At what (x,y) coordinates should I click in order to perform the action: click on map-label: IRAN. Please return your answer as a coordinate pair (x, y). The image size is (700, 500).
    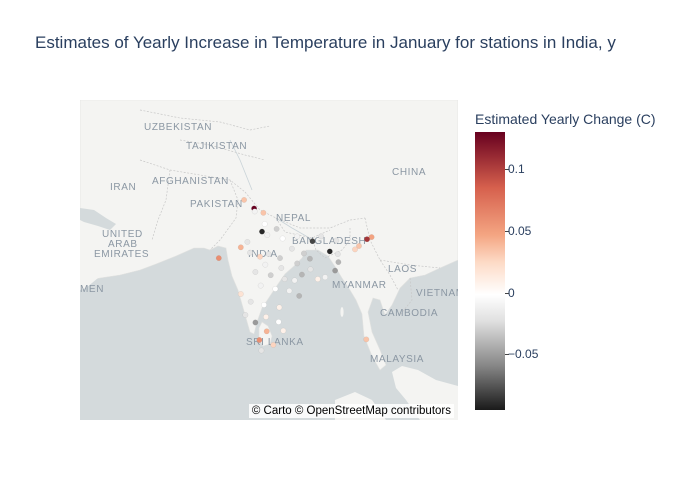
    Looking at the image, I should click on (123, 187).